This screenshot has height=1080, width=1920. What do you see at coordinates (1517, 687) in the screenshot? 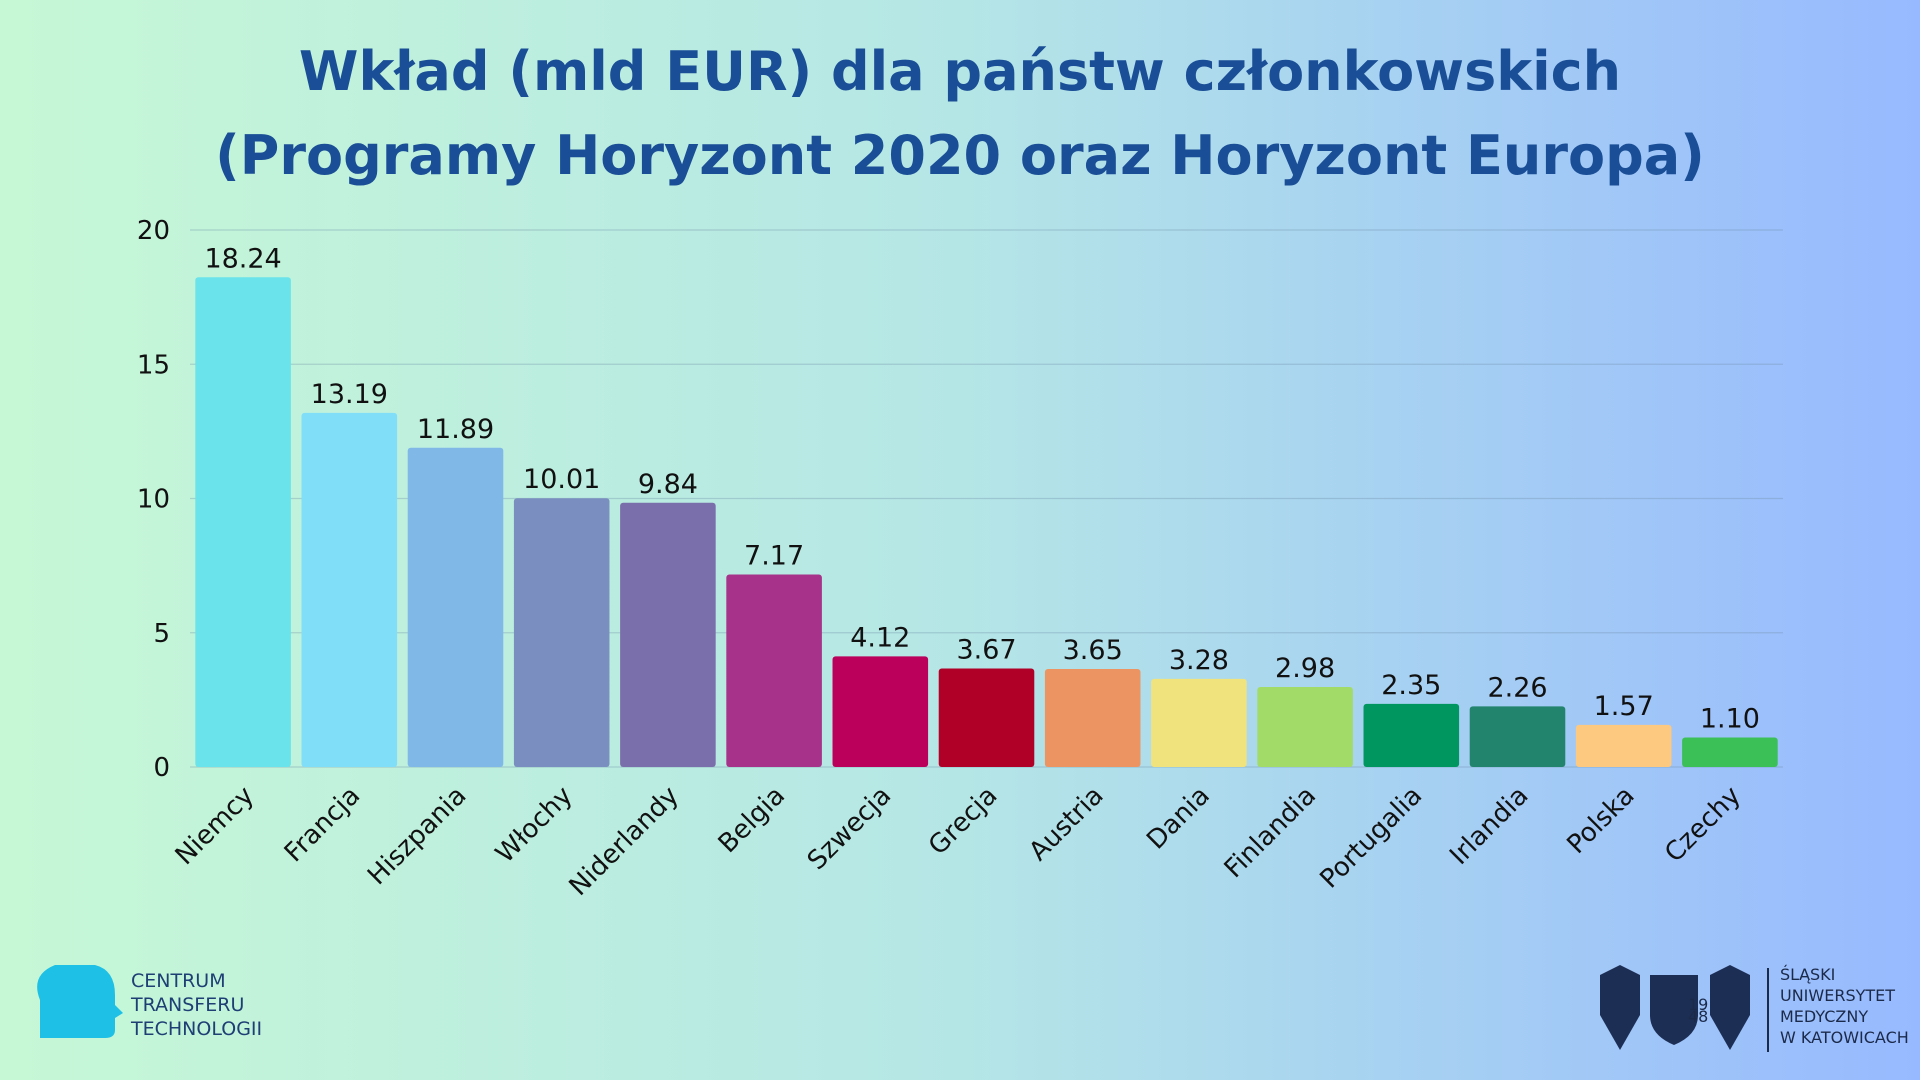
I see `value-label: 2.26` at bounding box center [1517, 687].